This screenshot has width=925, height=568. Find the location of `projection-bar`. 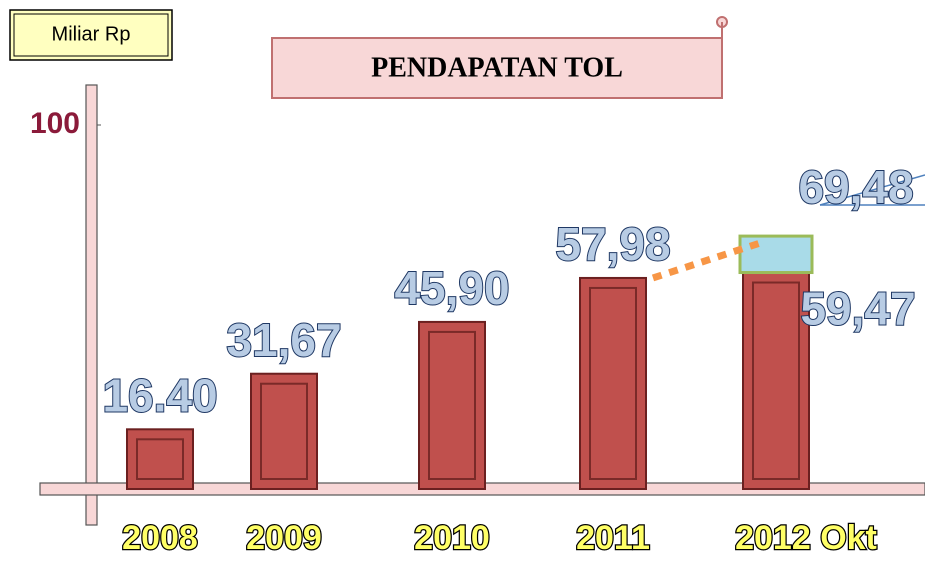

projection-bar is located at coordinates (776, 254).